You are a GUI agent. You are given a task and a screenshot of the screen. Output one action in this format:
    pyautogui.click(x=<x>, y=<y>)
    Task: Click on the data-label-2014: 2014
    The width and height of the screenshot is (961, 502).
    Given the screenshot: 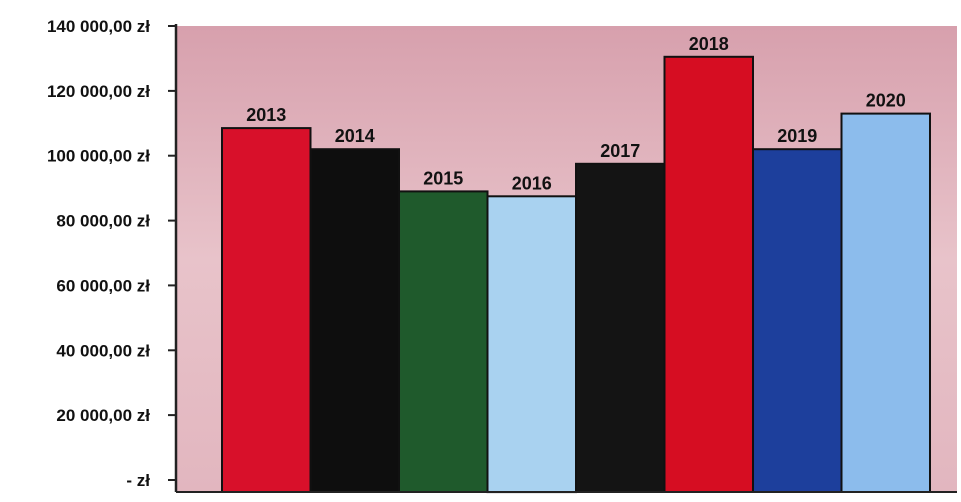 What is the action you would take?
    pyautogui.click(x=355, y=136)
    